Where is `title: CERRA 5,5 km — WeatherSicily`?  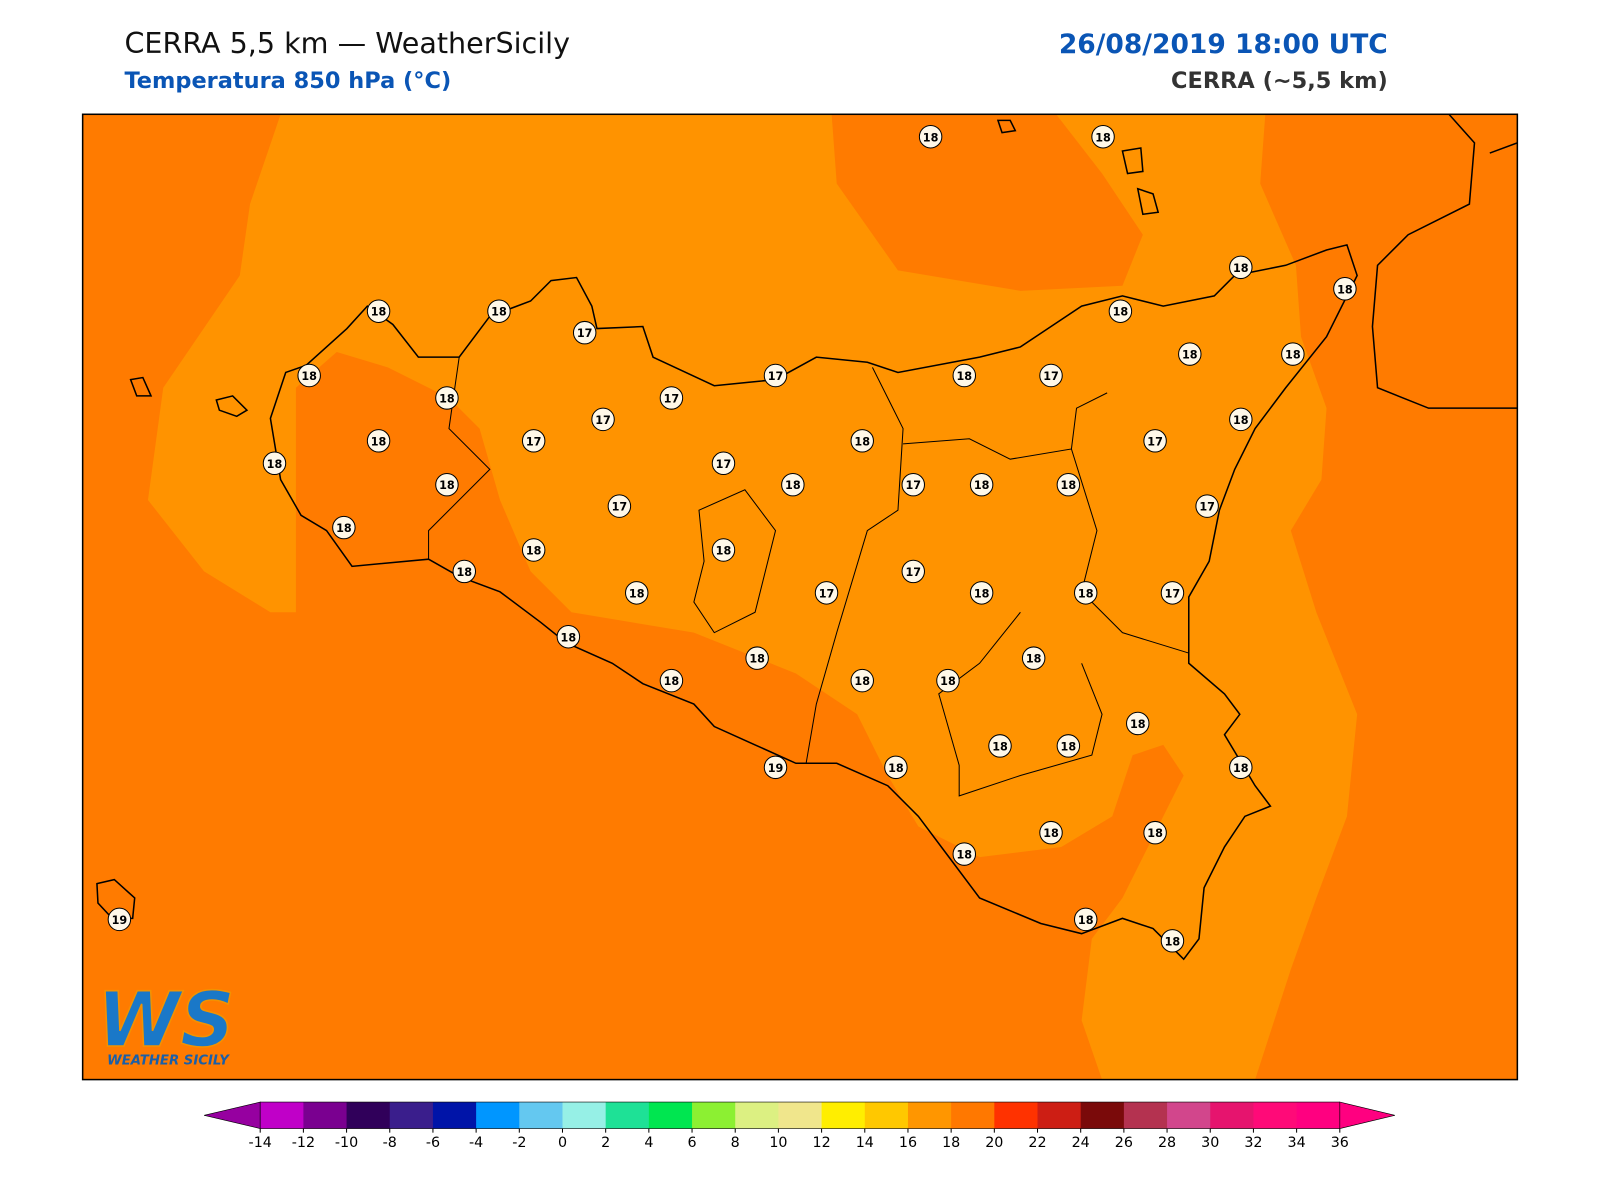 title: CERRA 5,5 km — WeatherSicily is located at coordinates (347, 43).